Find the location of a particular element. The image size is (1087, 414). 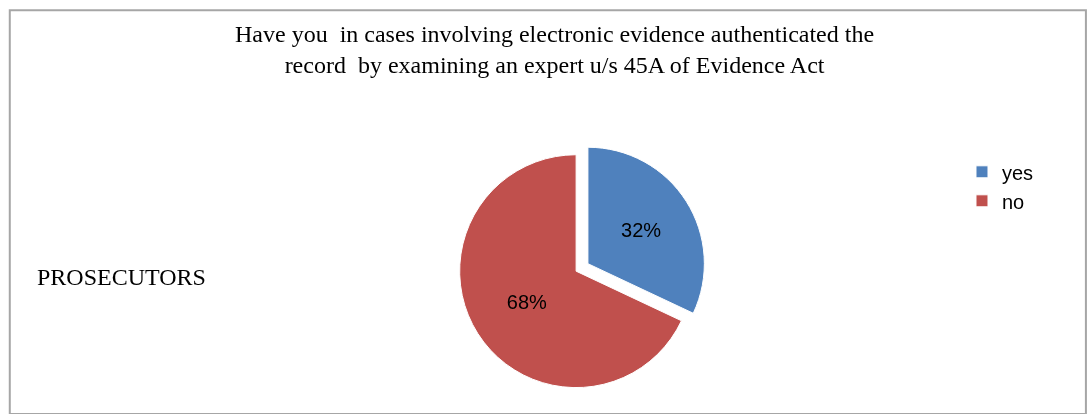

legend-label: yes is located at coordinates (1017, 172).